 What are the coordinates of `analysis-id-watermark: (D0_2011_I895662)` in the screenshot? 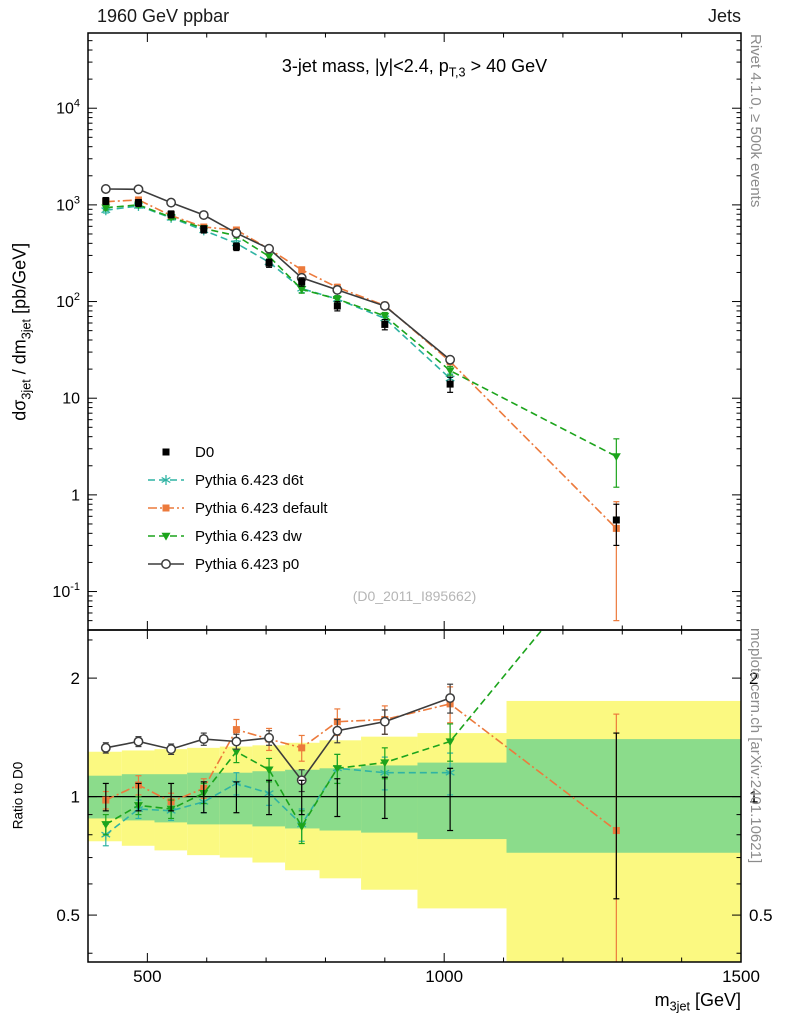 It's located at (414, 596).